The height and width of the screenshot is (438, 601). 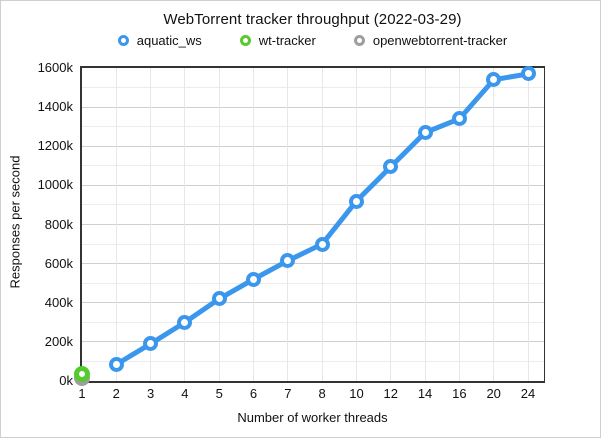 What do you see at coordinates (288, 393) in the screenshot?
I see `x-tick-label: 7` at bounding box center [288, 393].